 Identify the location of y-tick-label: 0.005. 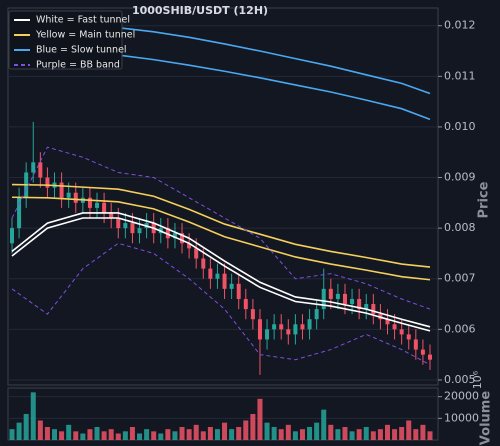
(460, 379).